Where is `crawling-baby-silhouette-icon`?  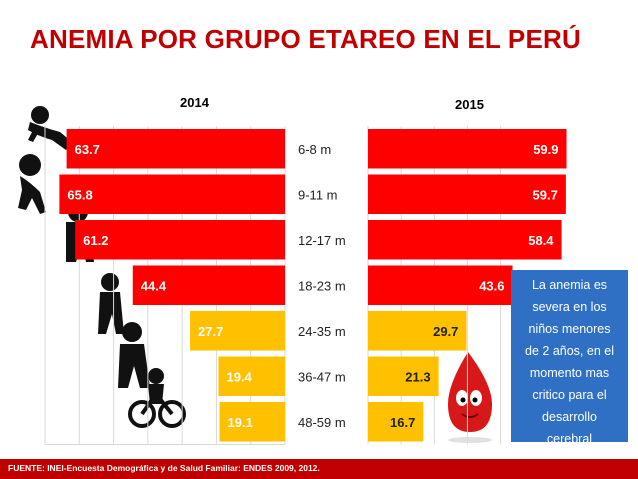
crawling-baby-silhouette-icon is located at coordinates (32, 184).